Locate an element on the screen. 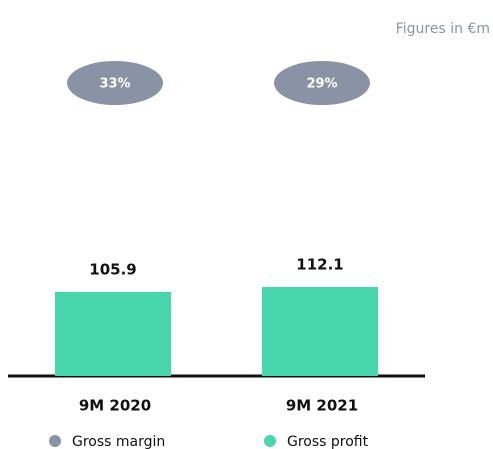 The height and width of the screenshot is (449, 493). legend-label: Gross margin is located at coordinates (118, 441).